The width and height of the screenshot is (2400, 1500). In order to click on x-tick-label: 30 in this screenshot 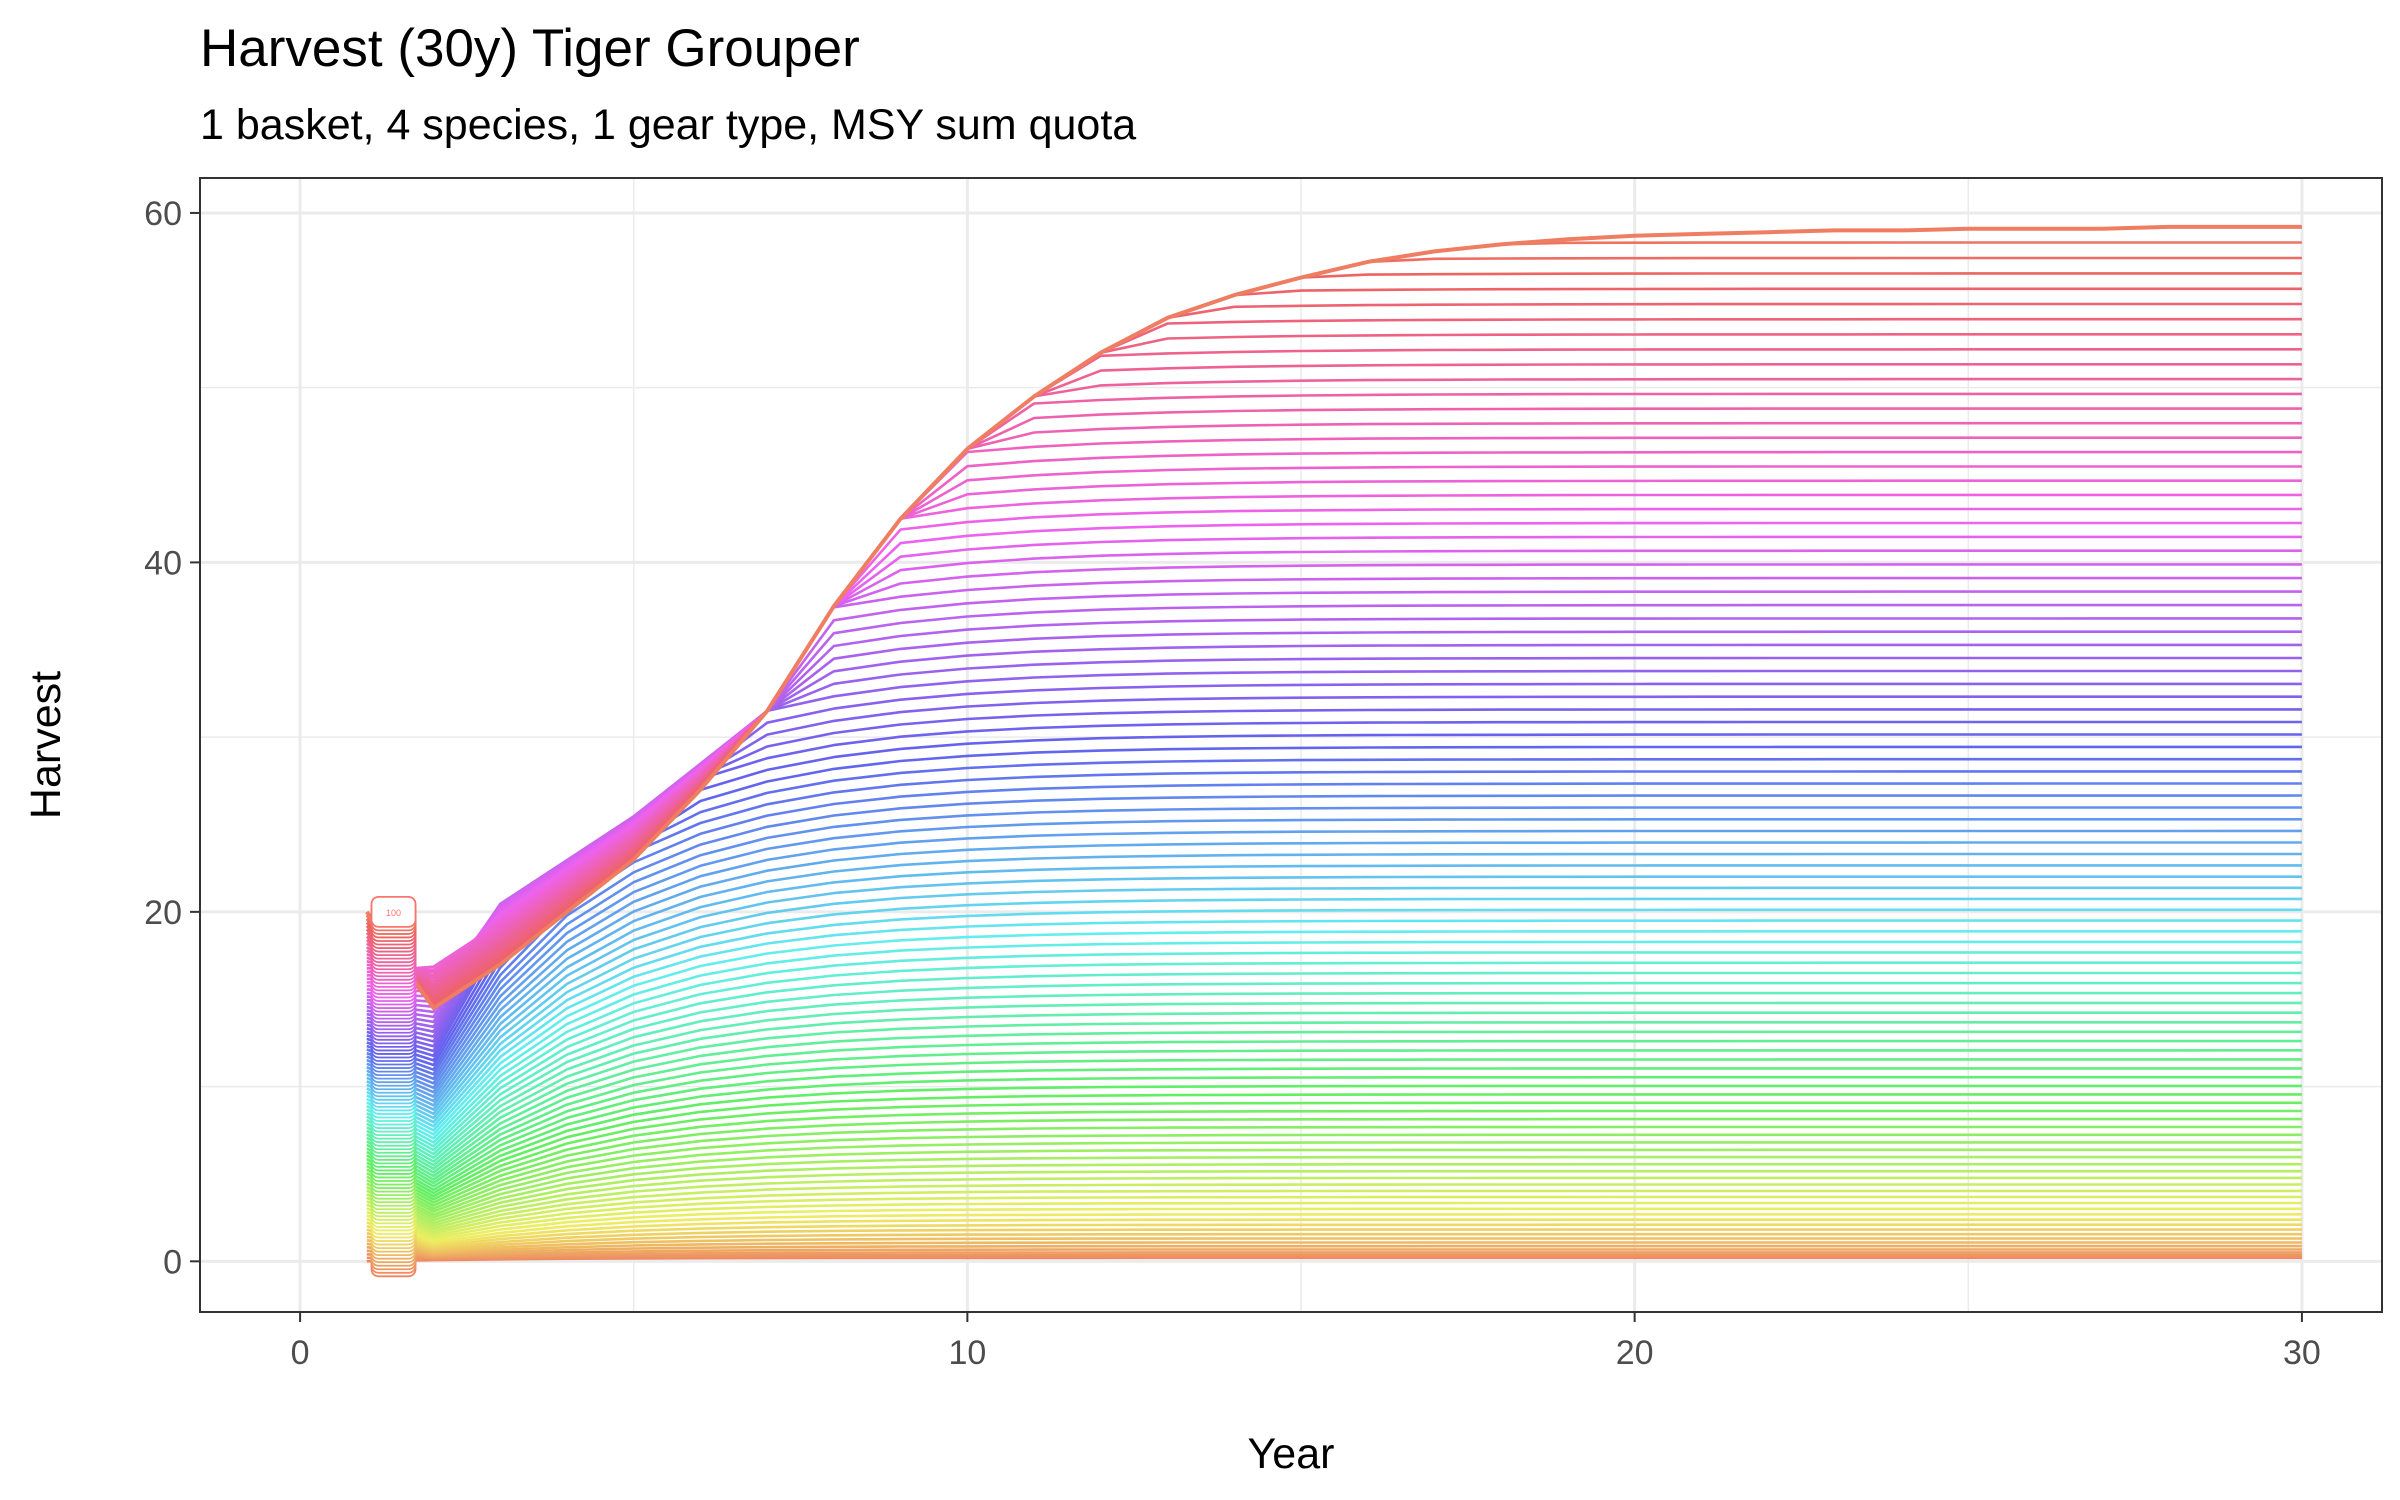, I will do `click(2302, 1353)`.